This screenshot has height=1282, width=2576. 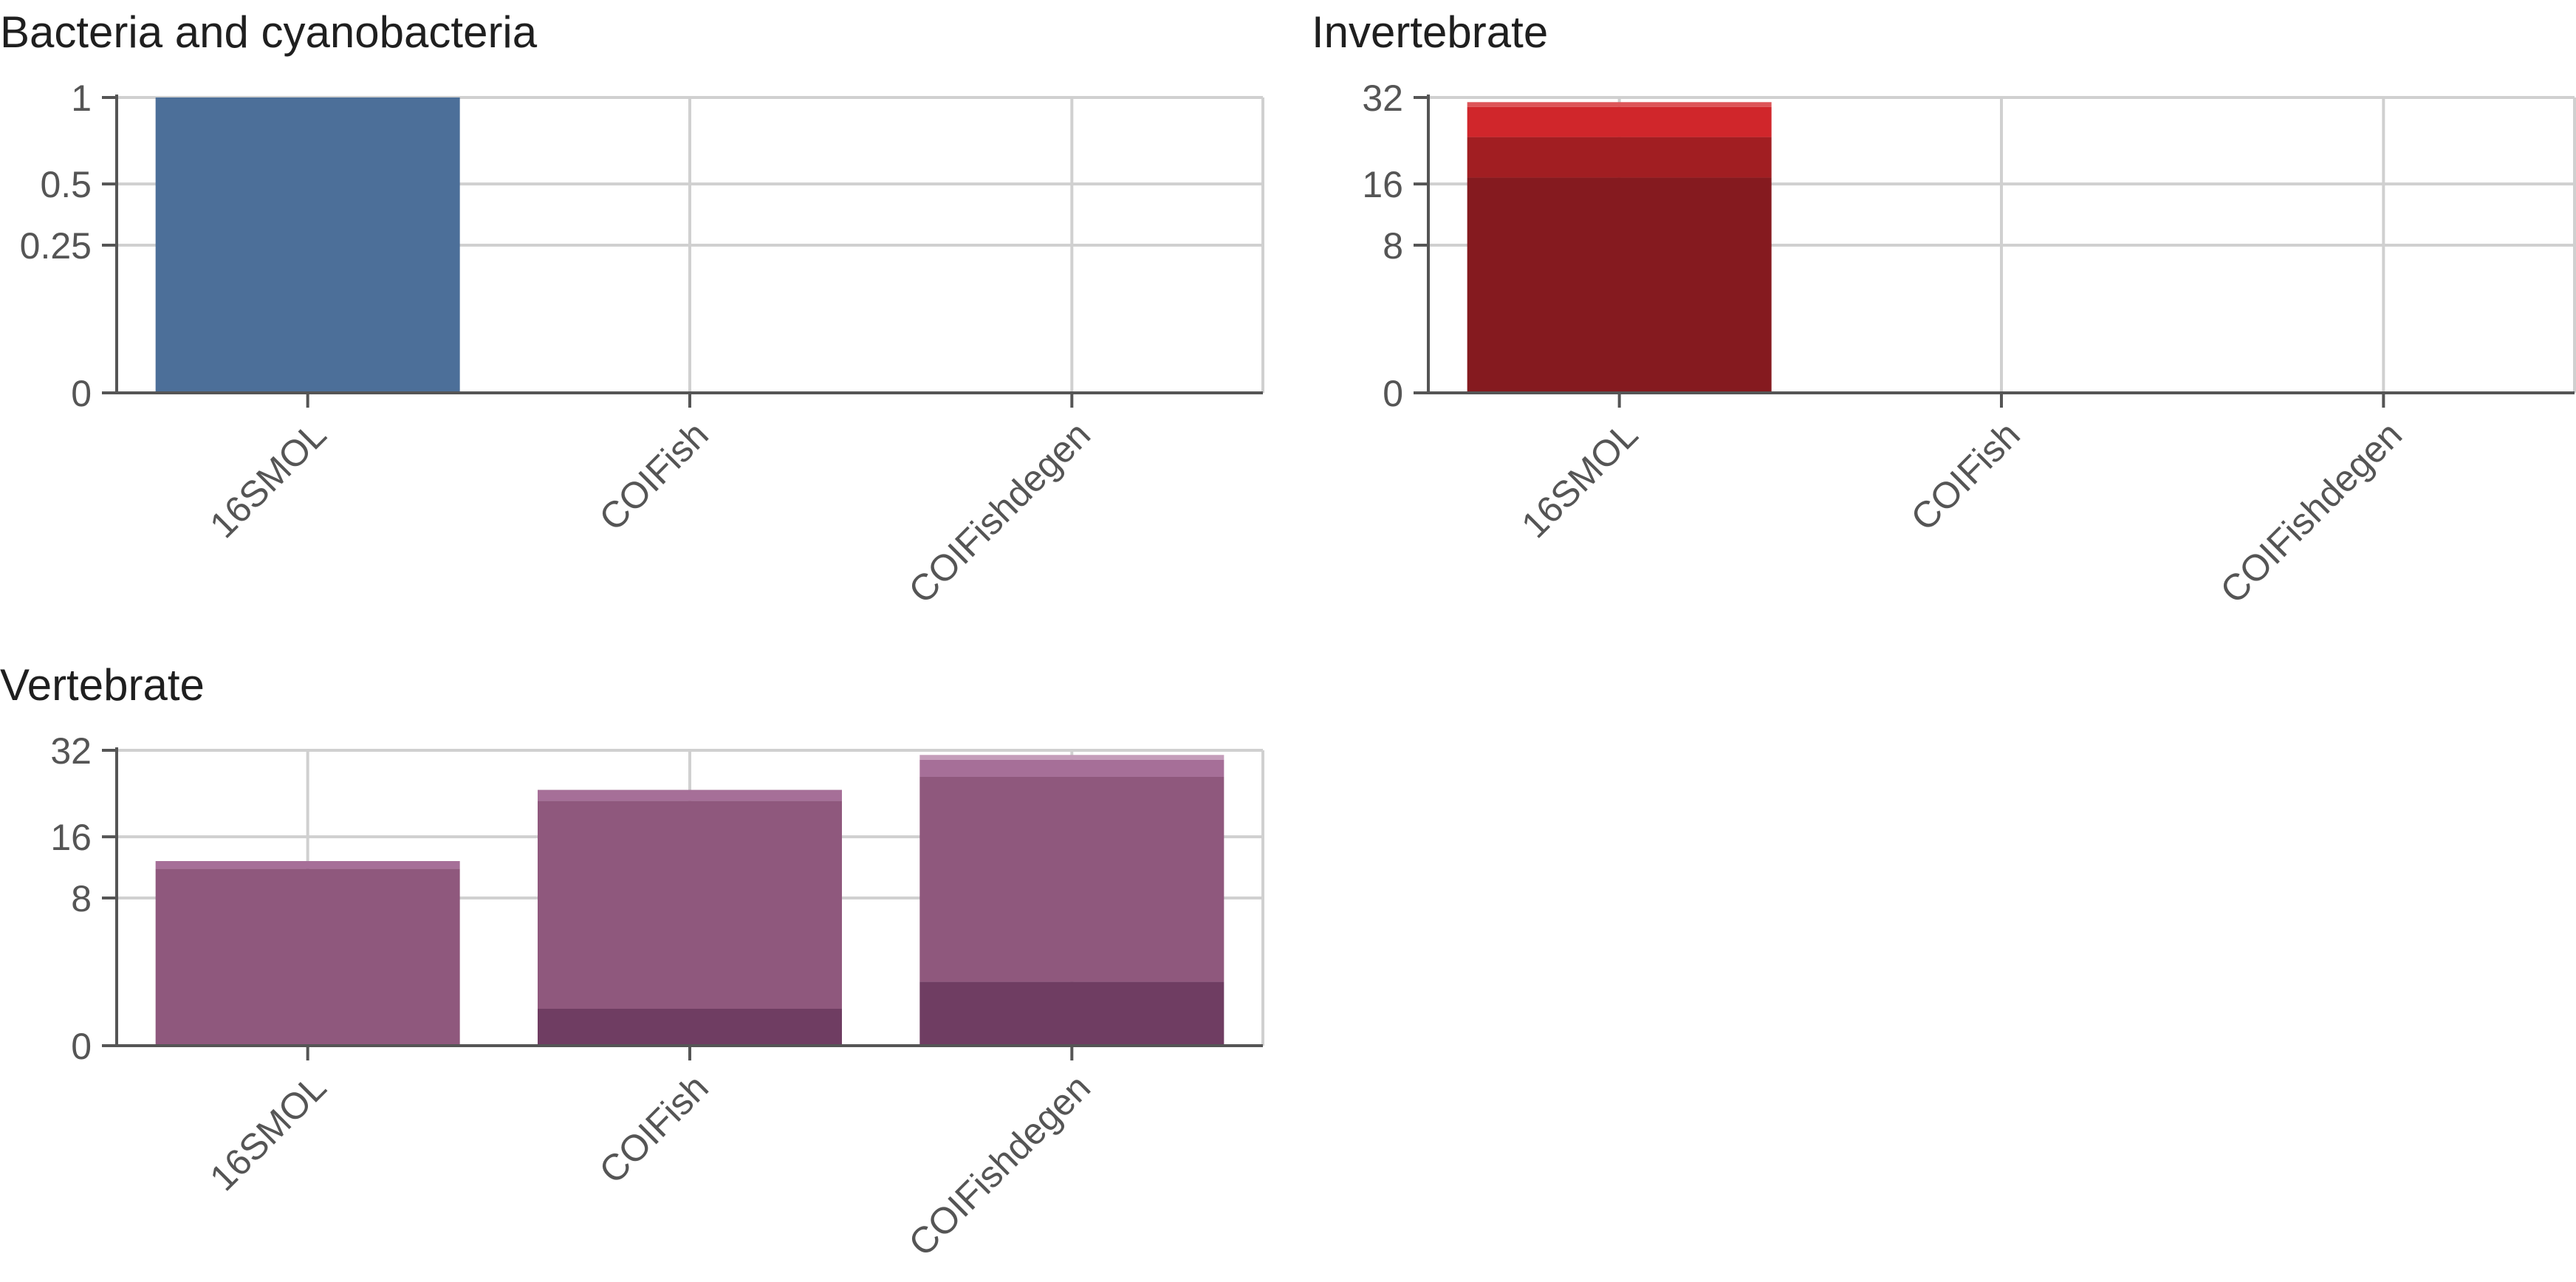 I want to click on bar-segment-COIFish-s1, so click(x=690, y=905).